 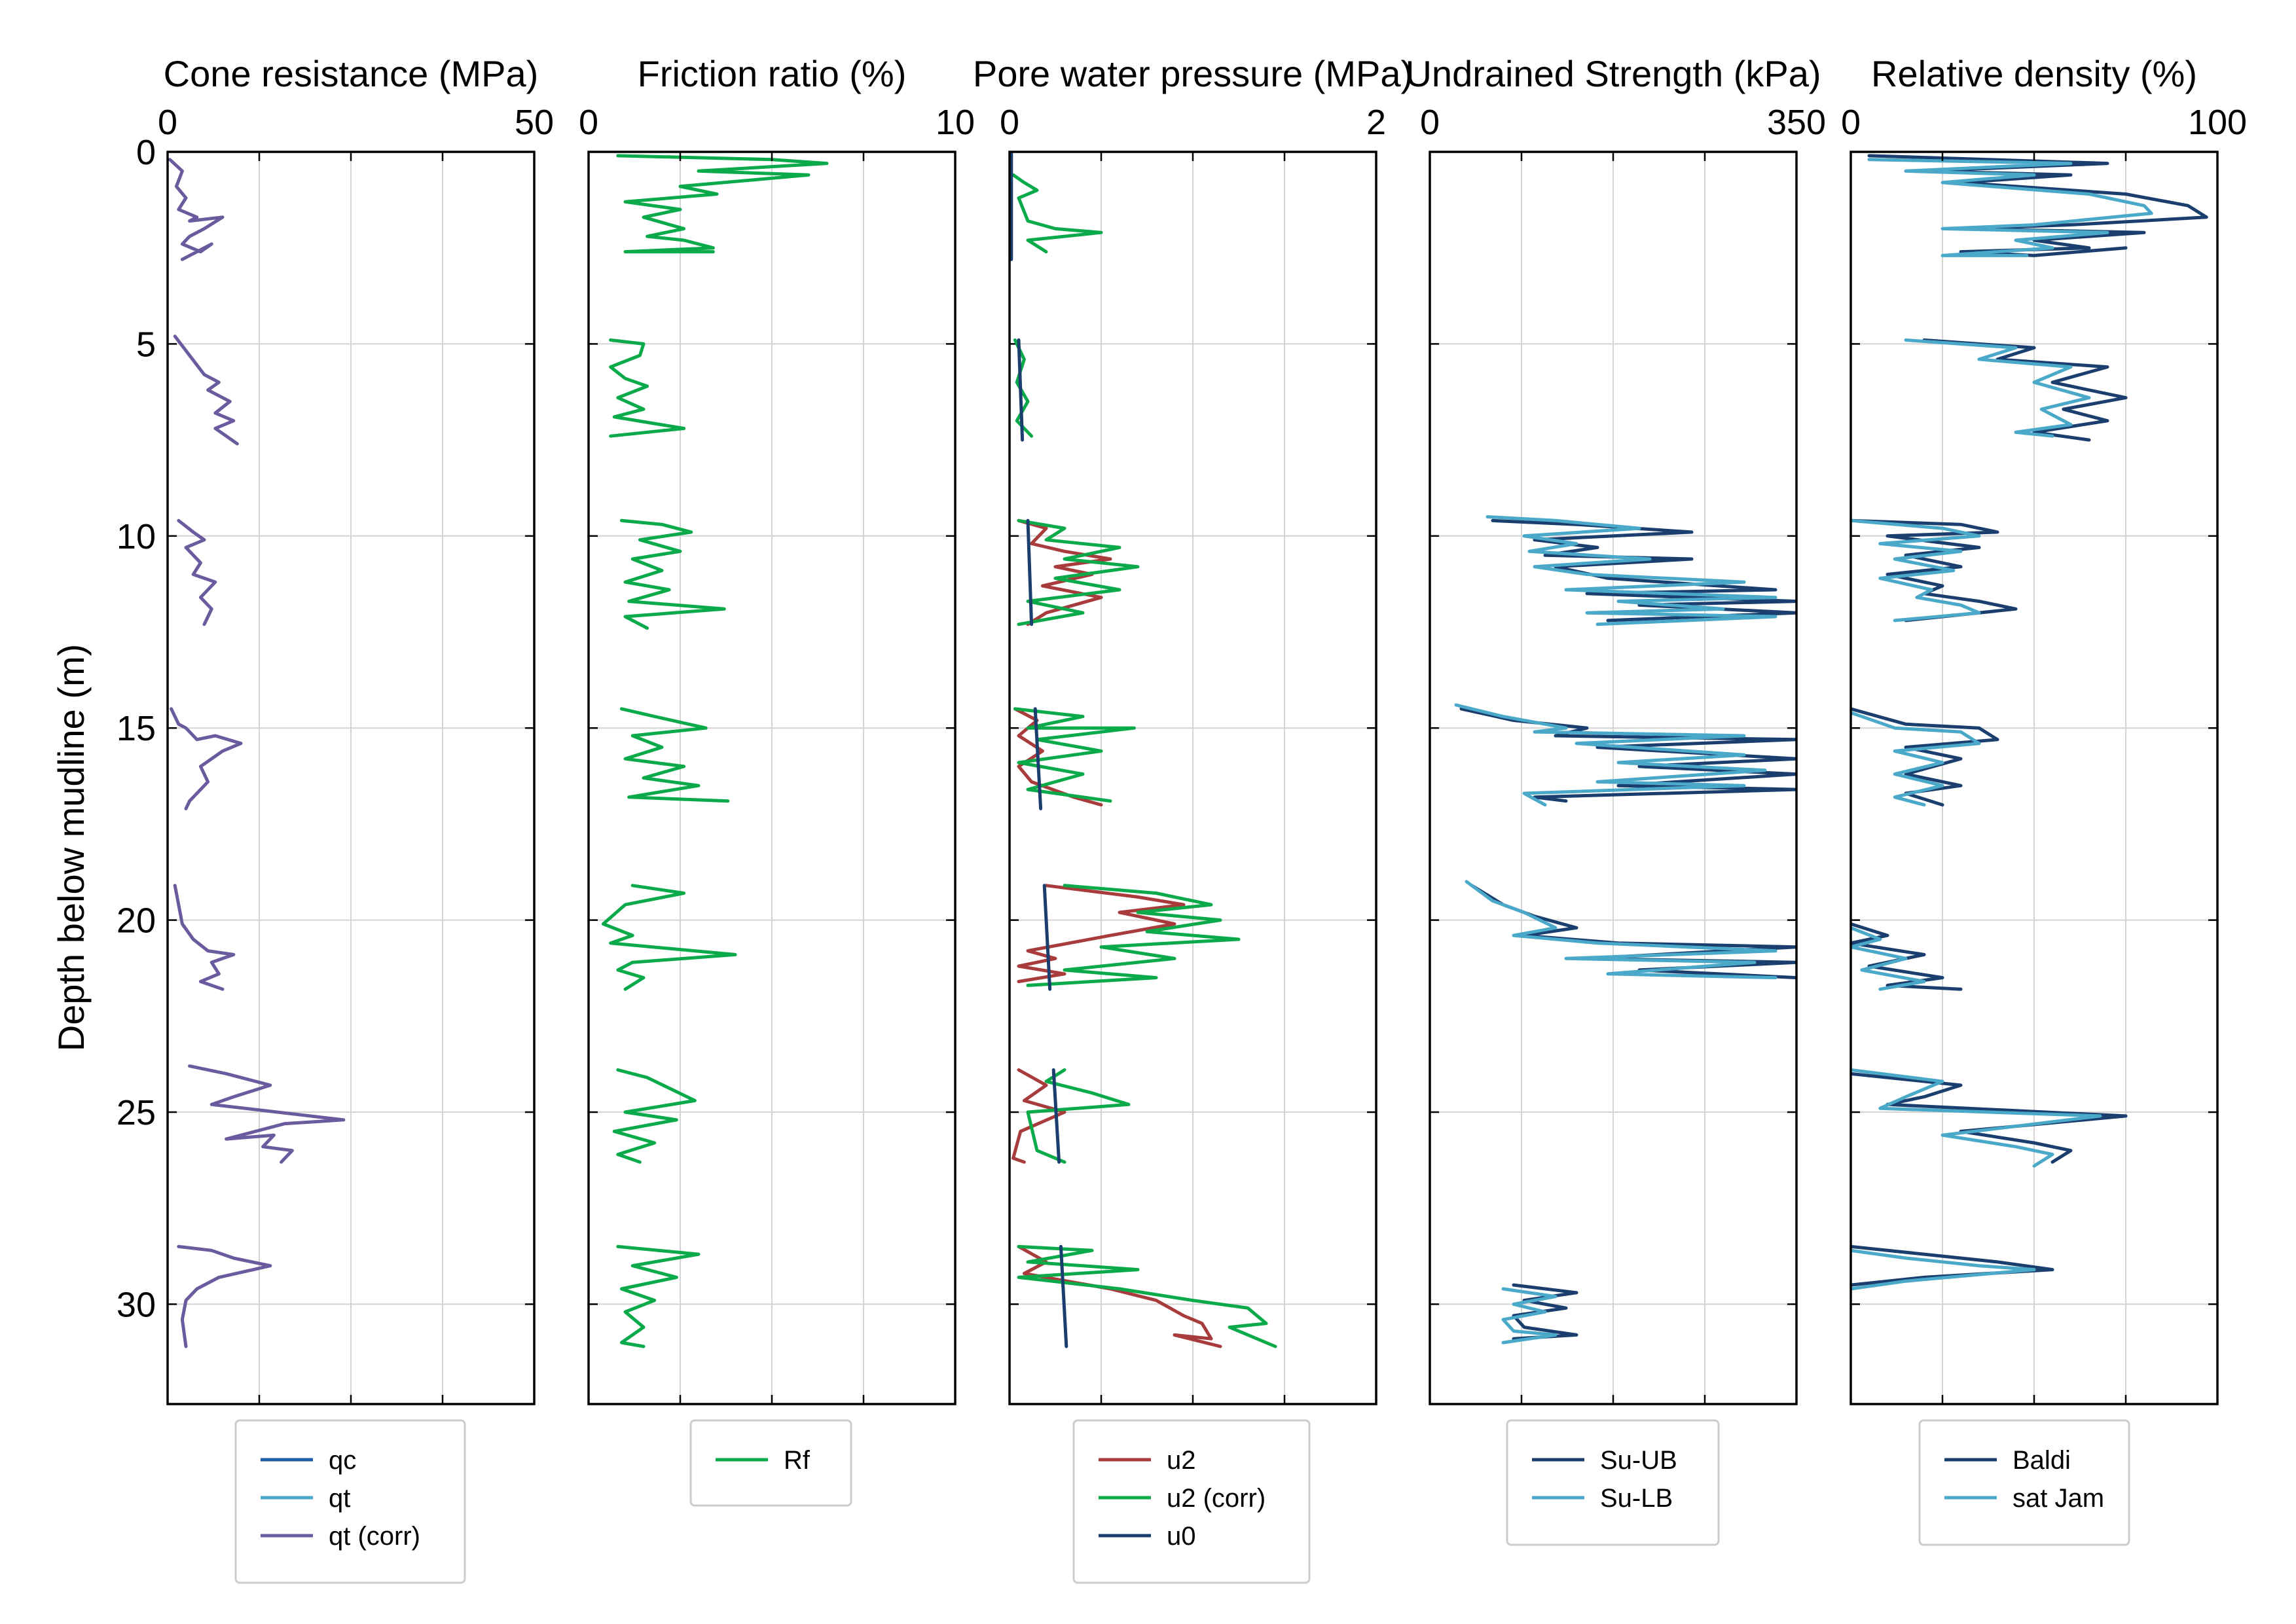 I want to click on y-tick-label: 5, so click(x=146, y=344).